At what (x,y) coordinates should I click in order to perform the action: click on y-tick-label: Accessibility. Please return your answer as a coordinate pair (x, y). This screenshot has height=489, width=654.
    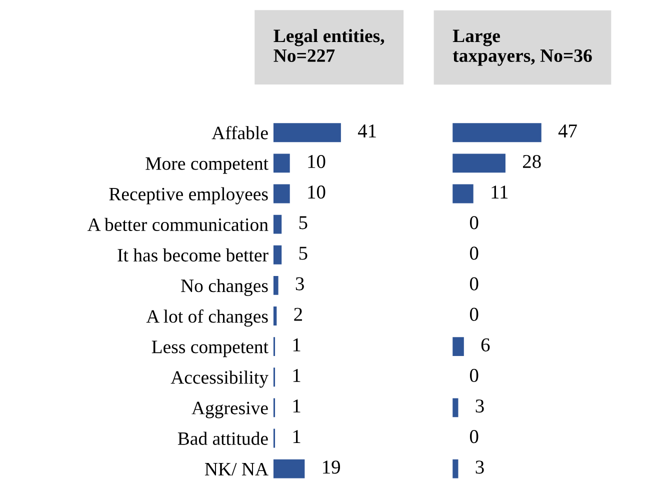
    Looking at the image, I should click on (219, 379).